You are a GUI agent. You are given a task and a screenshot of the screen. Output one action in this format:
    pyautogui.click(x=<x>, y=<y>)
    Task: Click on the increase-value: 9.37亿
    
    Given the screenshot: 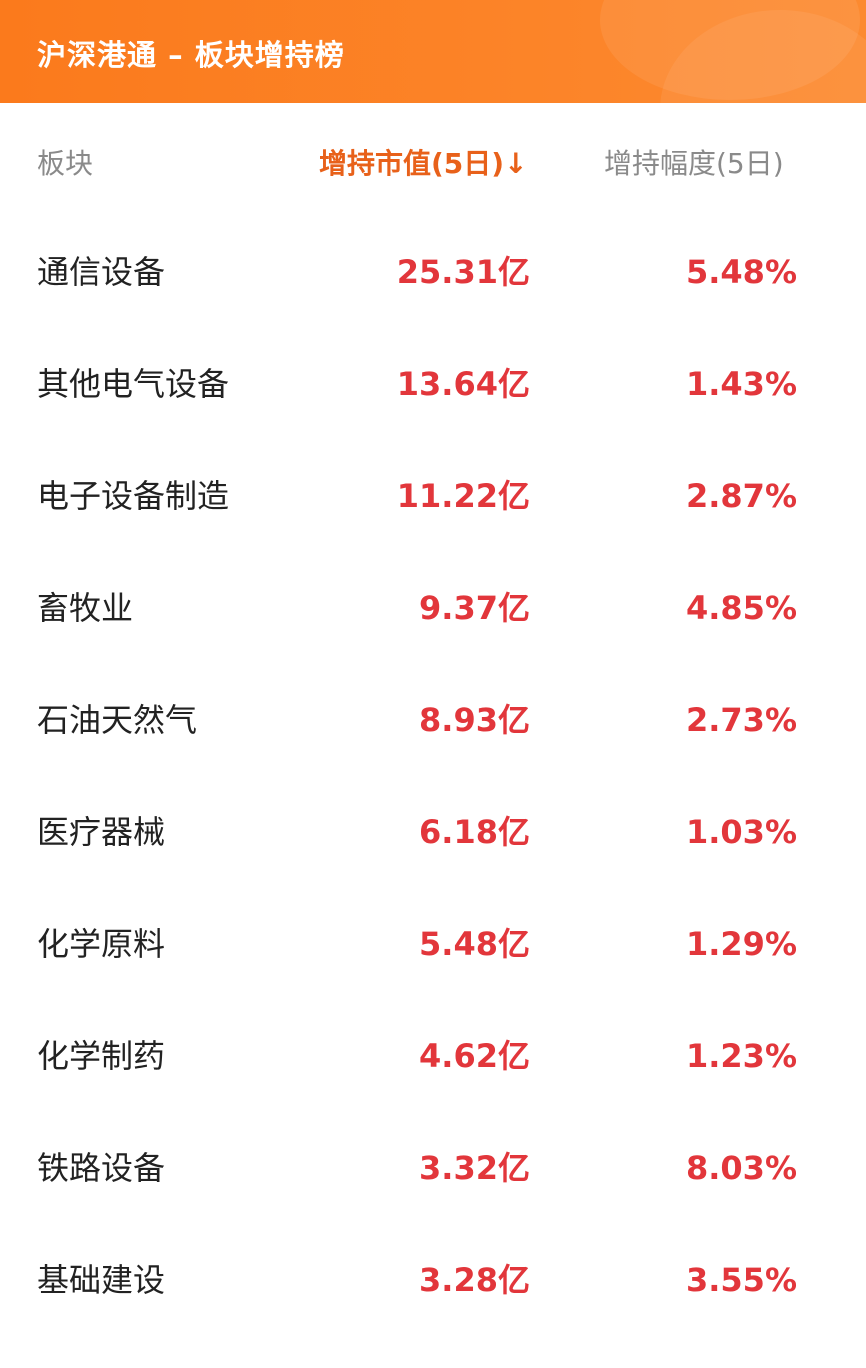 What is the action you would take?
    pyautogui.click(x=474, y=608)
    